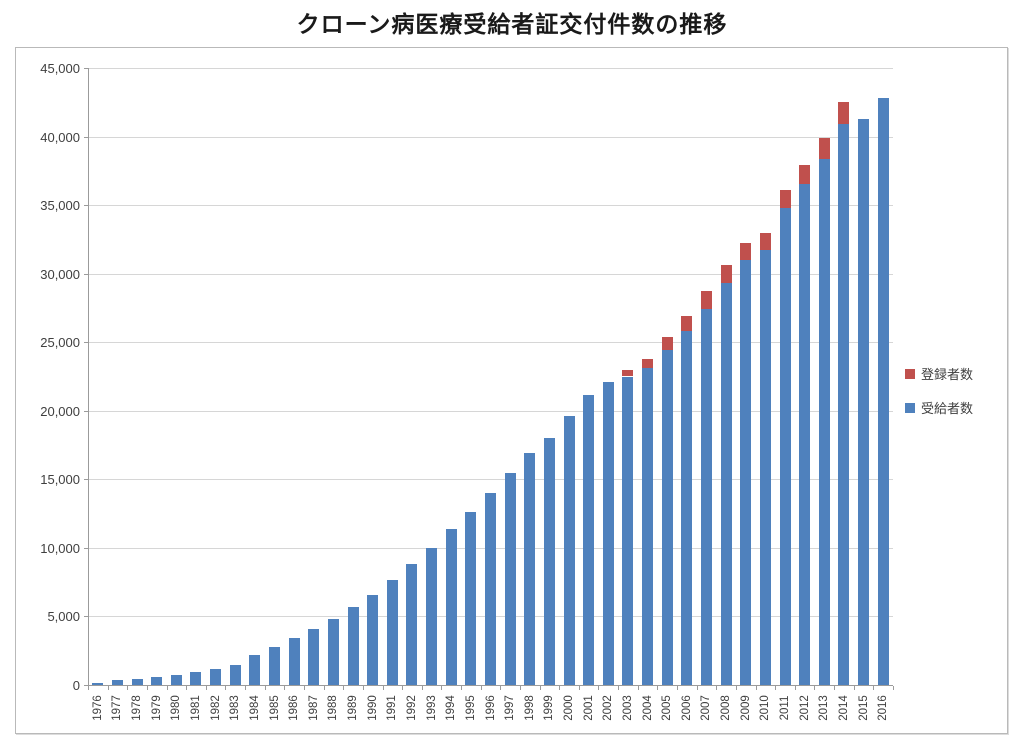  I want to click on bar-recipients-2010, so click(765, 467).